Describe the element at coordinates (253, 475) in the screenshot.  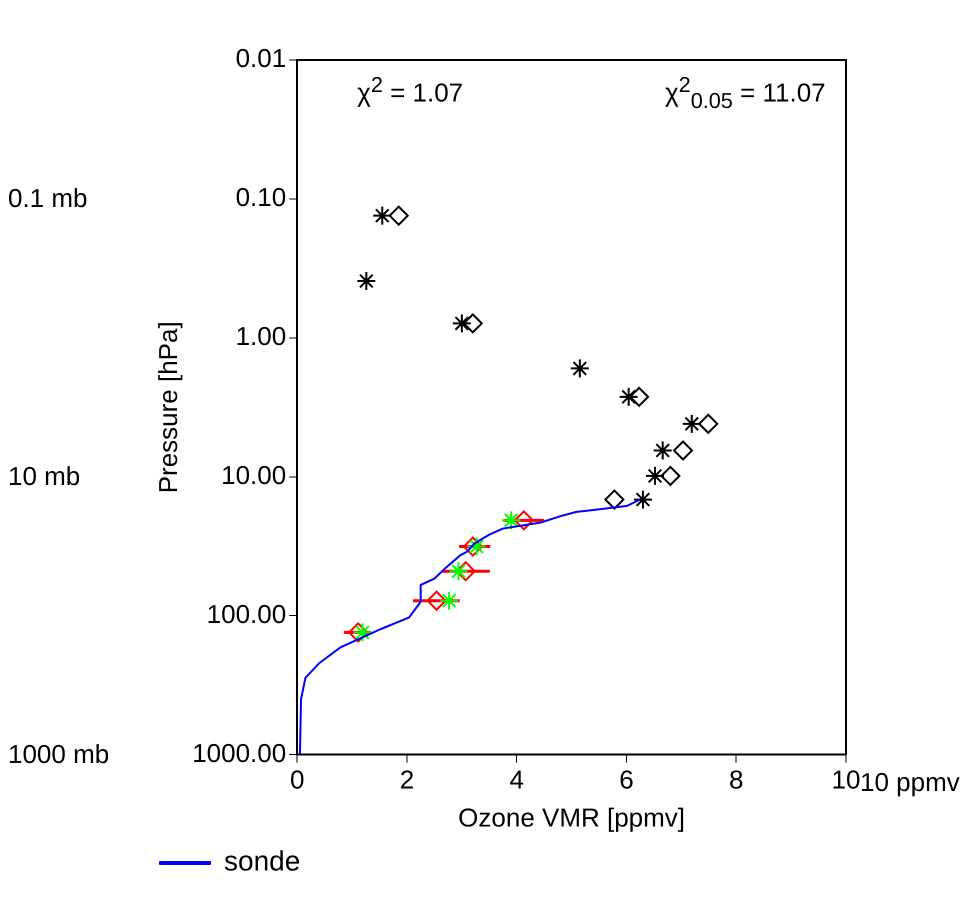
I see `y-tick-label: 10.00` at that location.